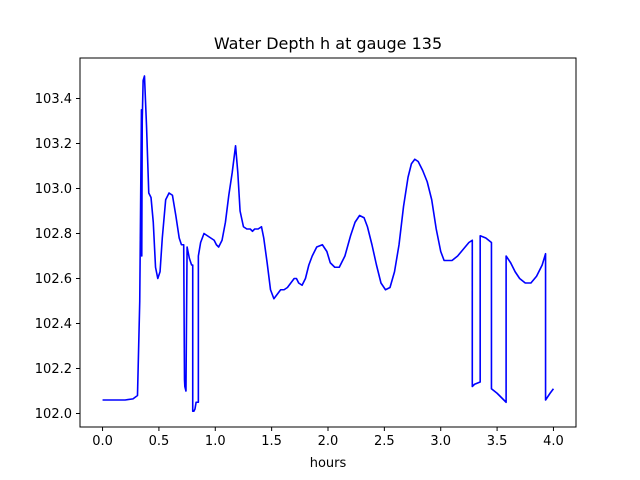 The image size is (640, 480). I want to click on x-tick-label: 0.5, so click(159, 441).